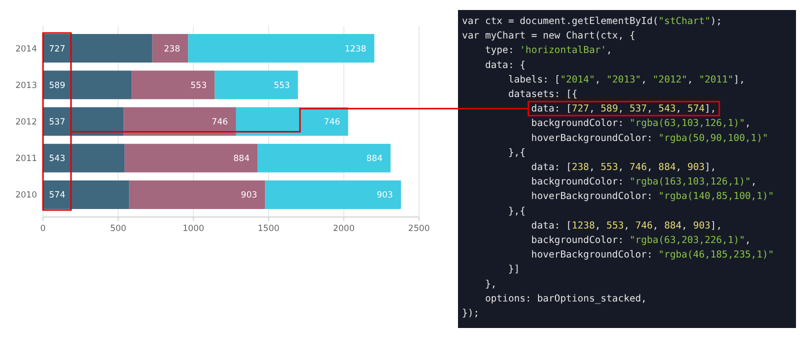 Image resolution: width=800 pixels, height=353 pixels. Describe the element at coordinates (26, 85) in the screenshot. I see `y-tick-label: 2013` at that location.